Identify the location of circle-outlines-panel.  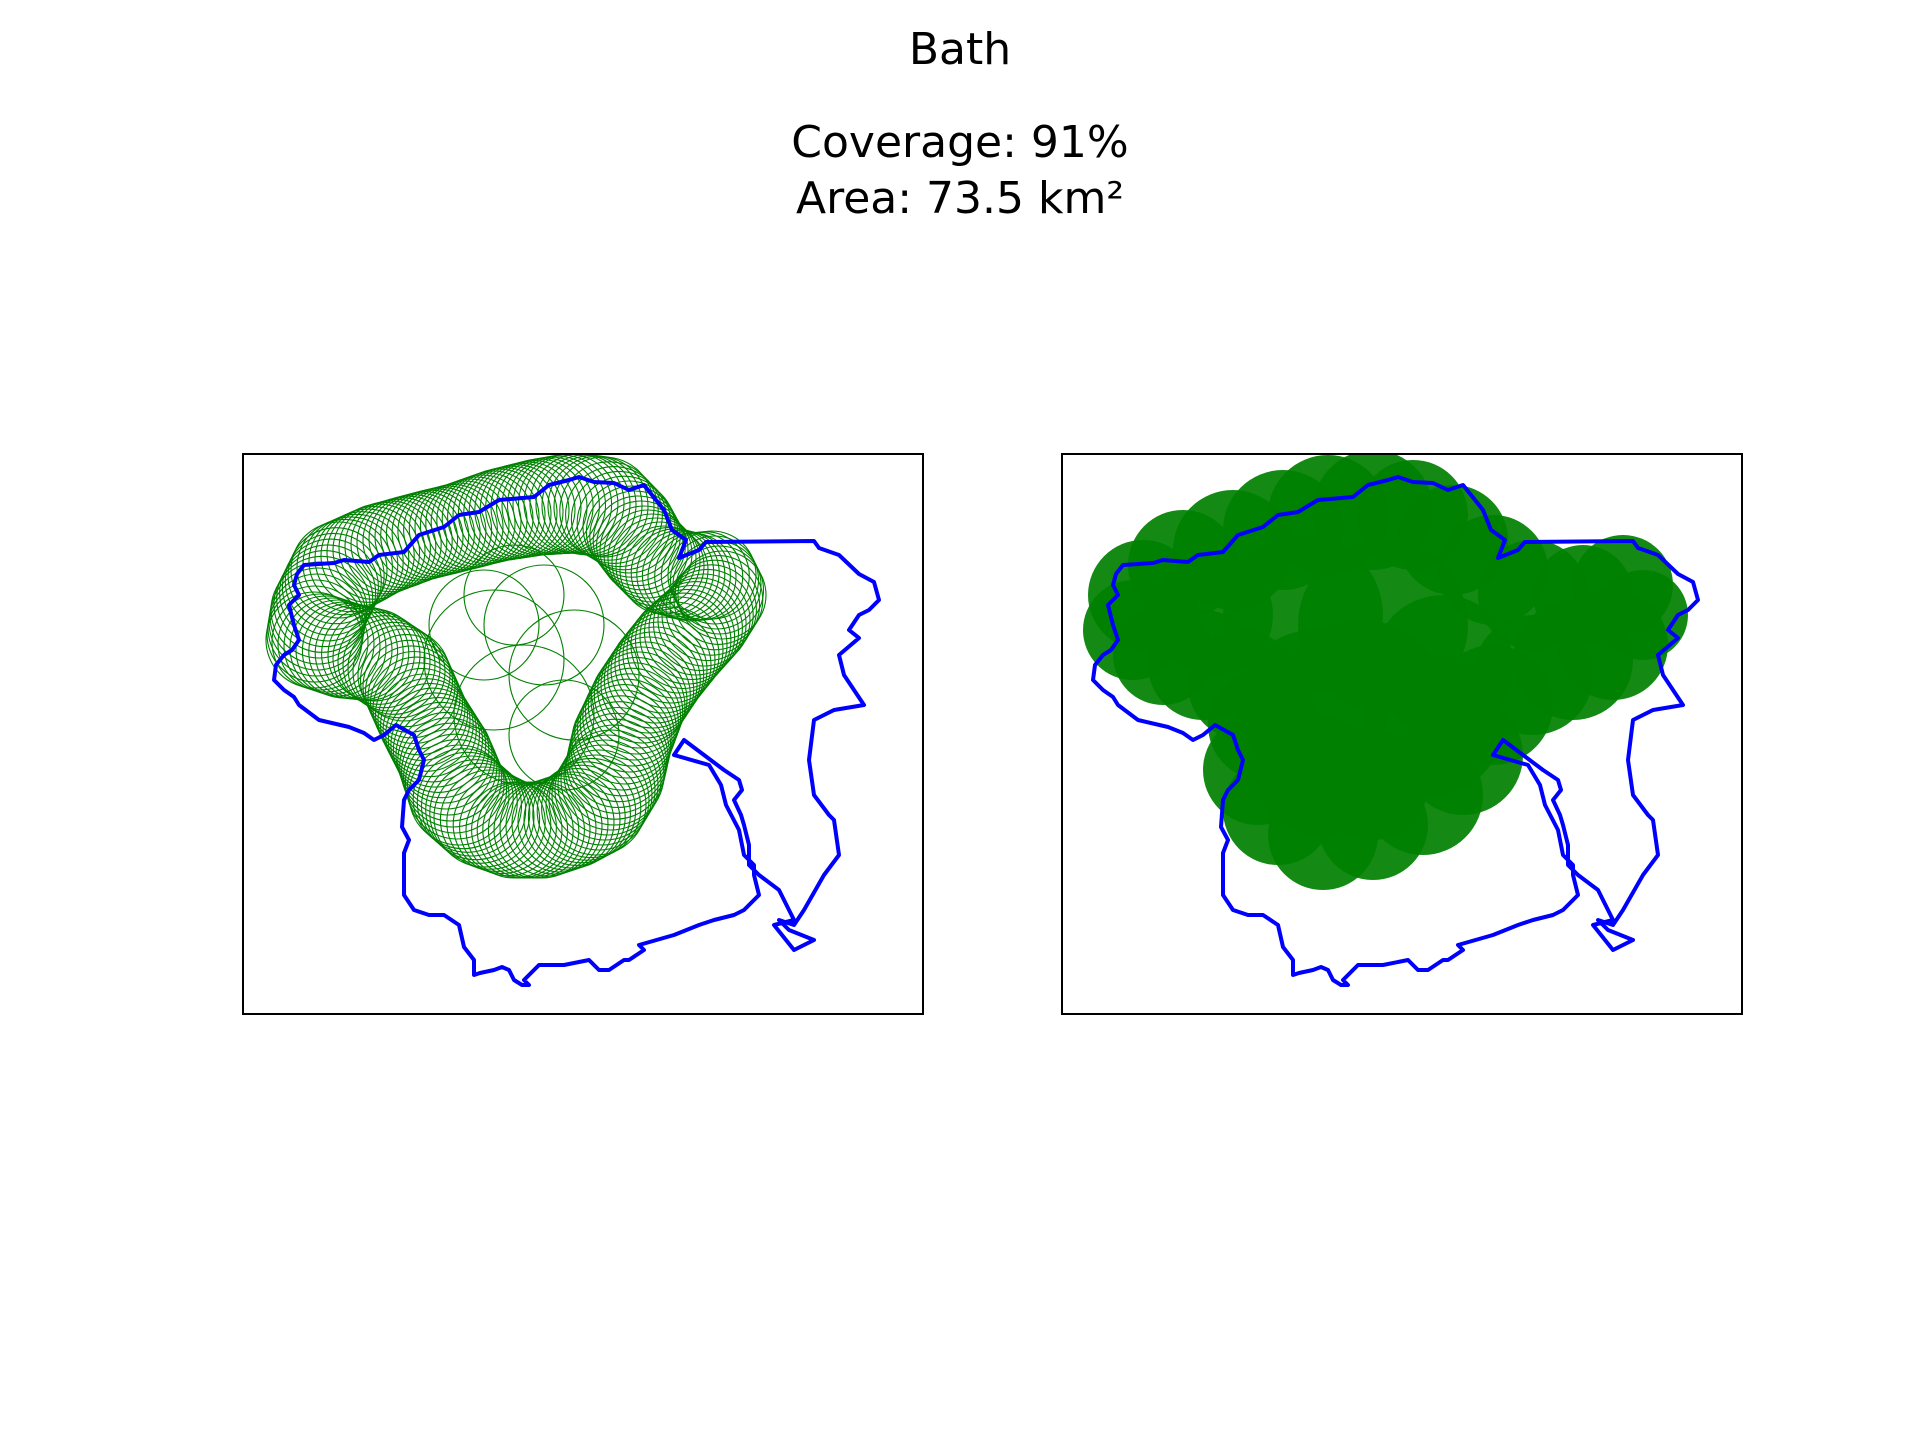
(583, 734).